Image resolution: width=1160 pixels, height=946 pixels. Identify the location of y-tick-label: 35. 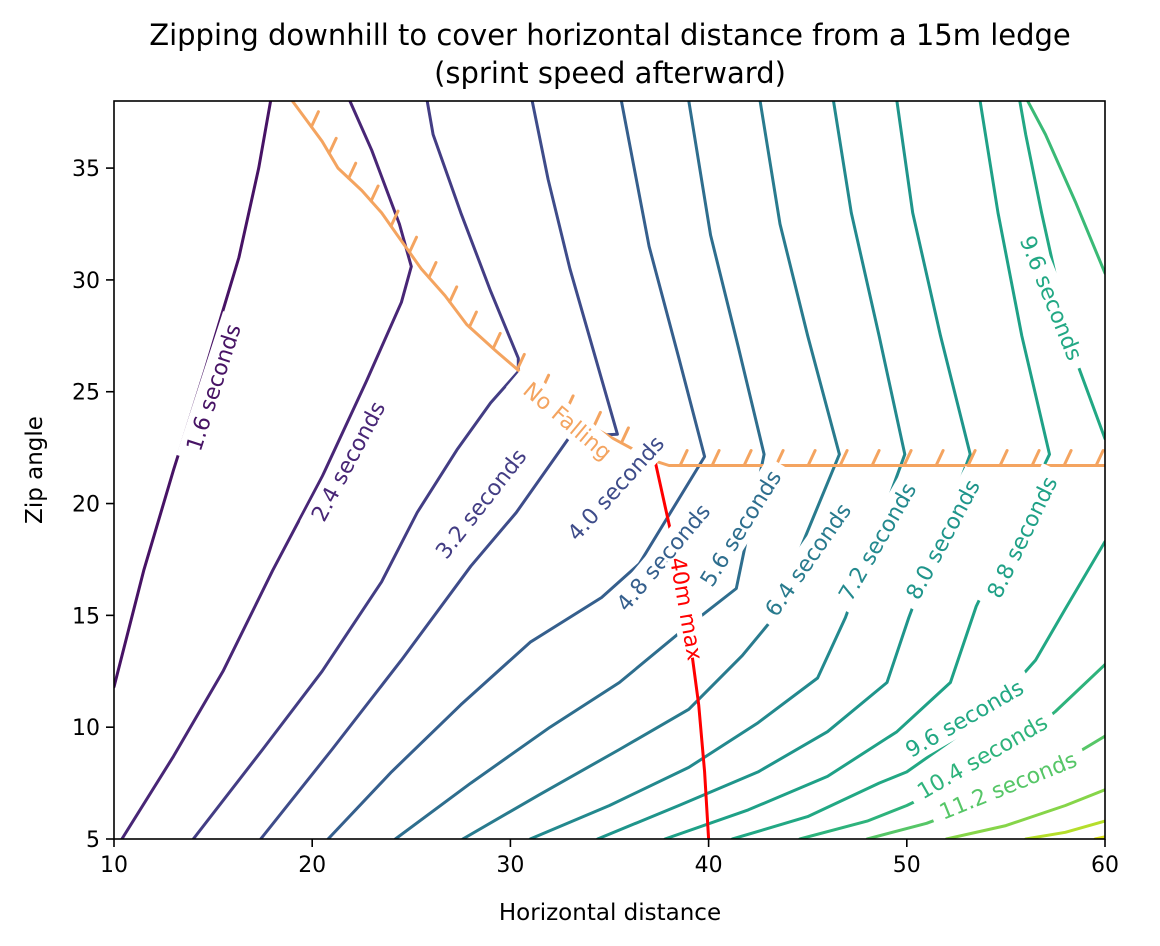
(86, 169).